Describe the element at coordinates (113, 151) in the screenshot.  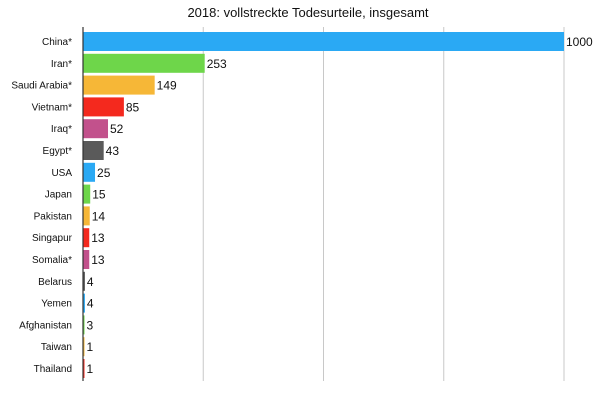
I see `value-label-5: 43` at that location.